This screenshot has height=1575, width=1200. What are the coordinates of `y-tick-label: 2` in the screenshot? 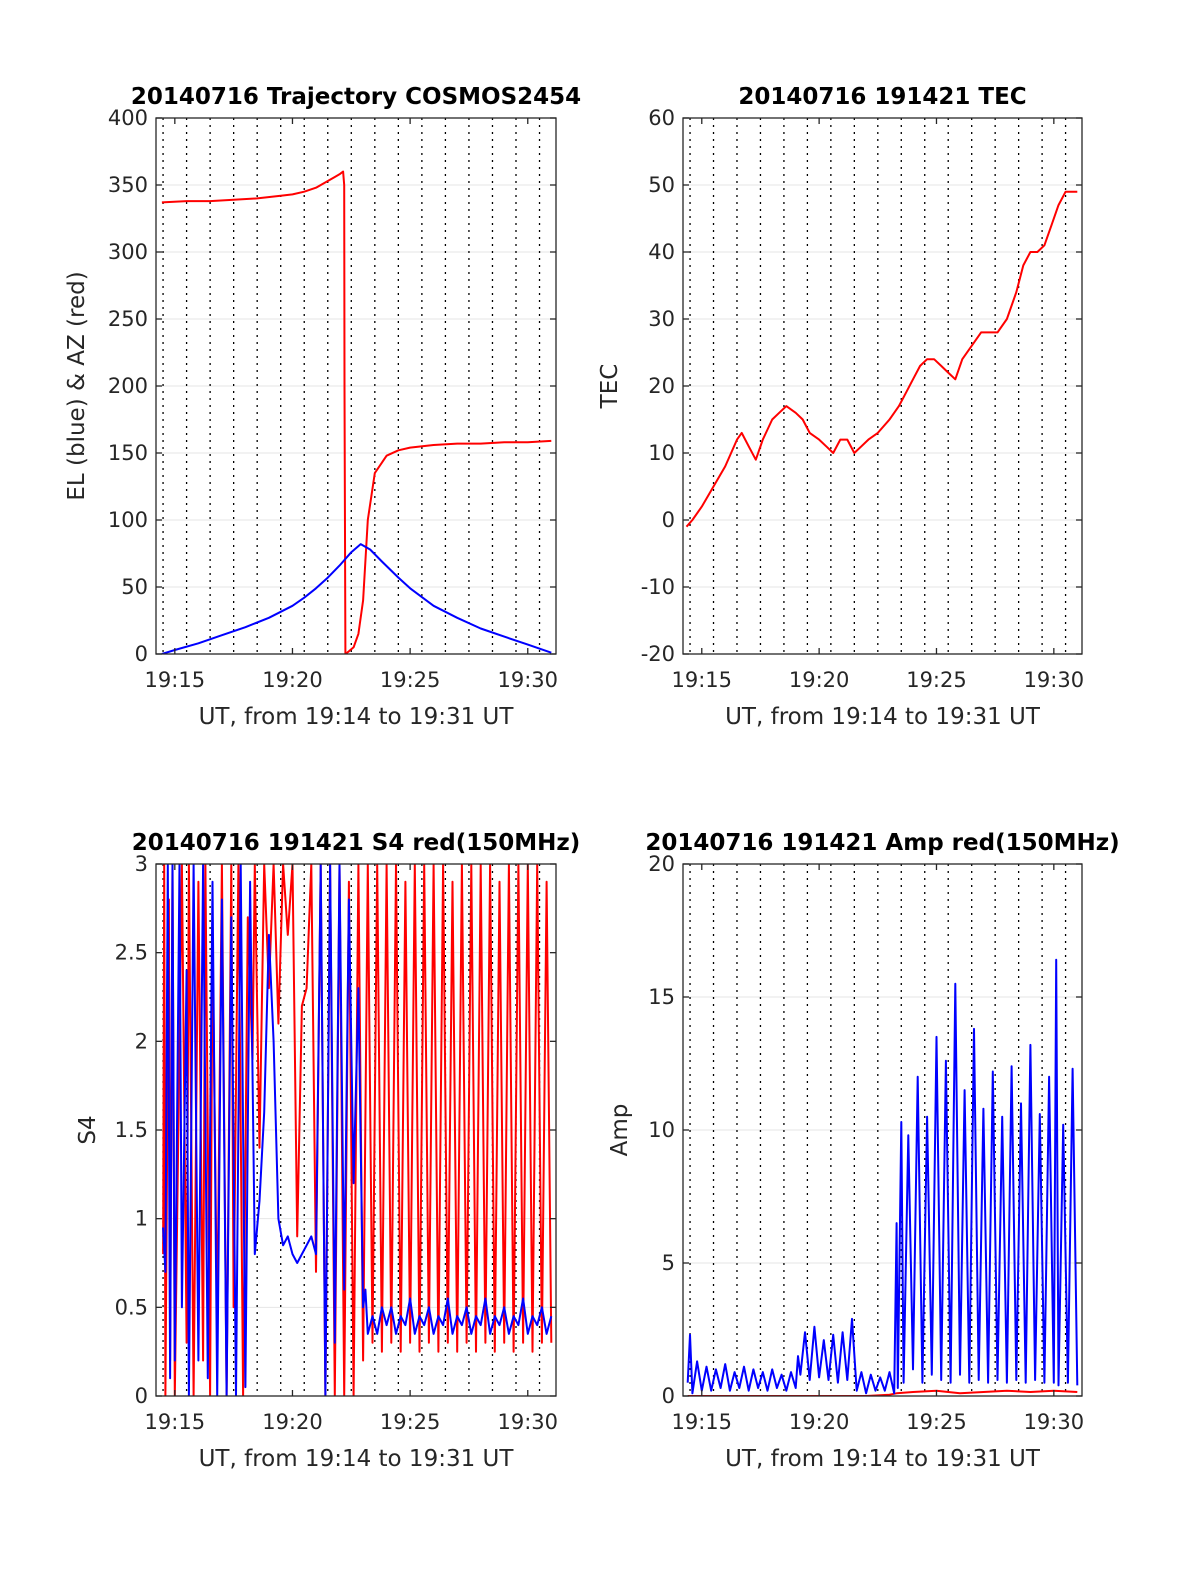 It's located at (141, 1041).